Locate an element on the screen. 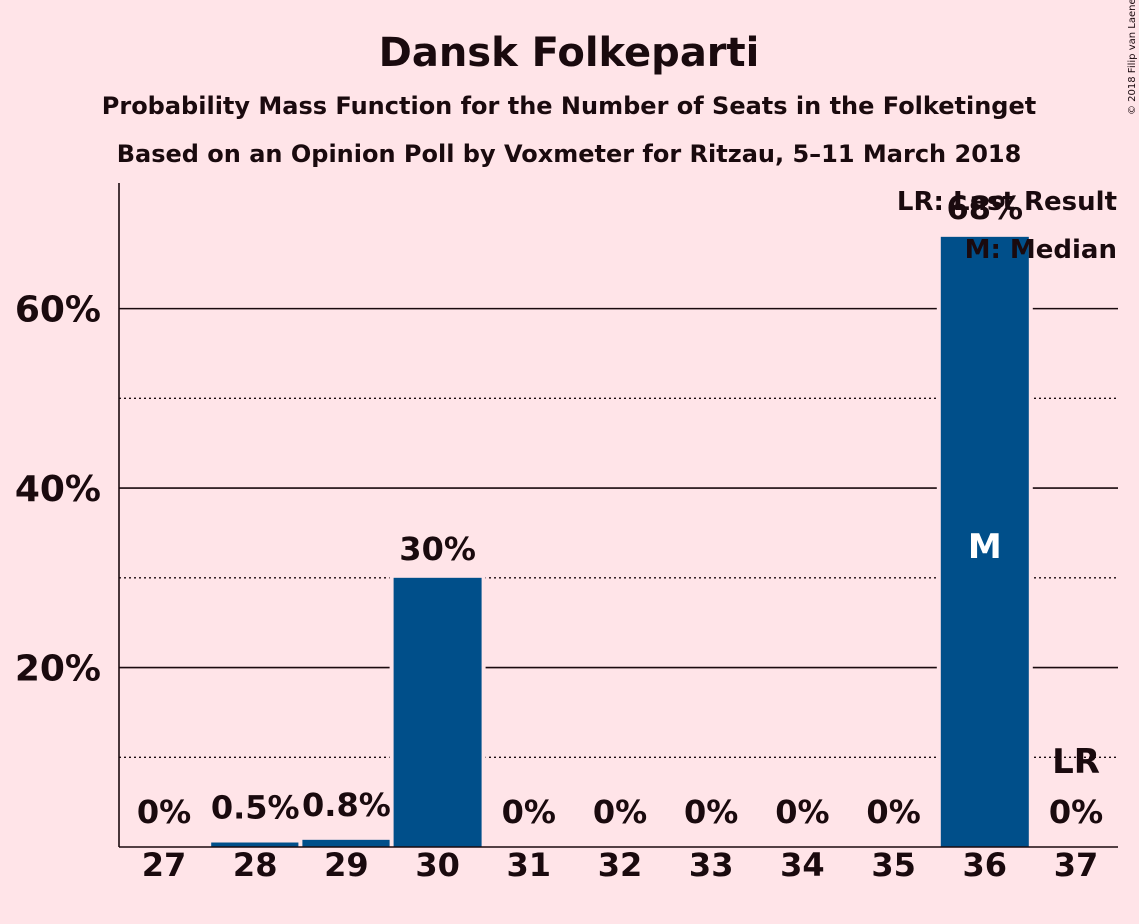  x-tick-label: 31 is located at coordinates (529, 865).